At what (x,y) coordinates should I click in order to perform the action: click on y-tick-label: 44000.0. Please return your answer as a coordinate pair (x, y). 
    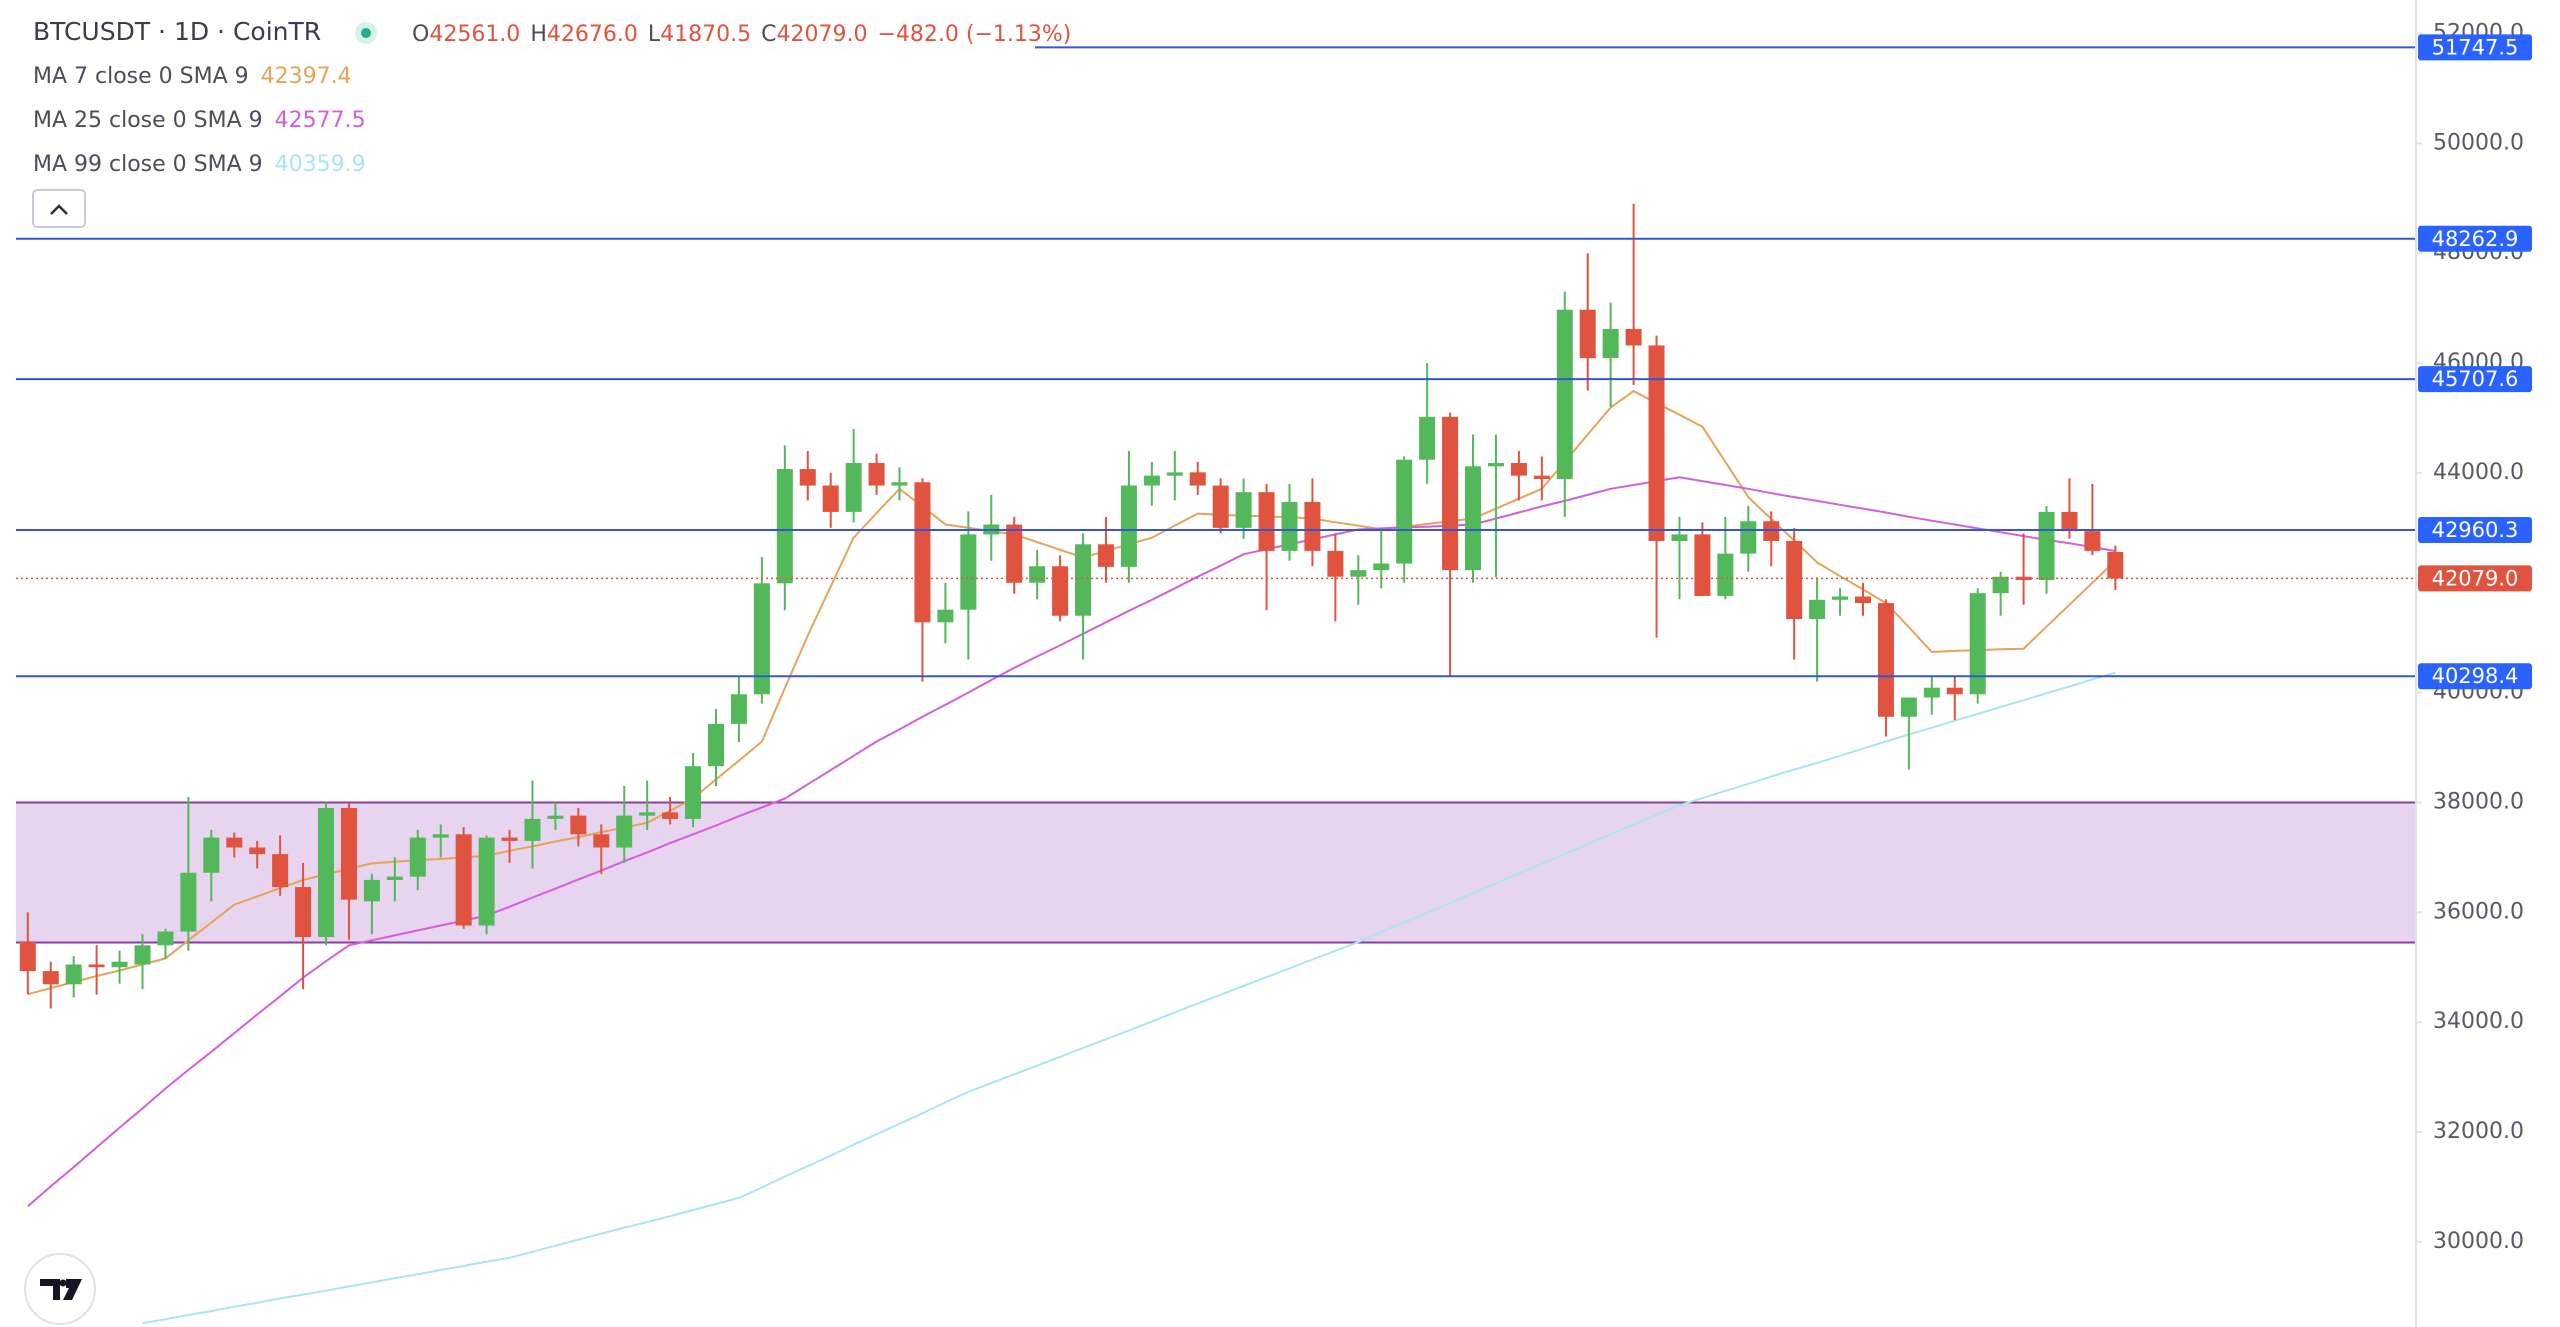
    Looking at the image, I should click on (2478, 472).